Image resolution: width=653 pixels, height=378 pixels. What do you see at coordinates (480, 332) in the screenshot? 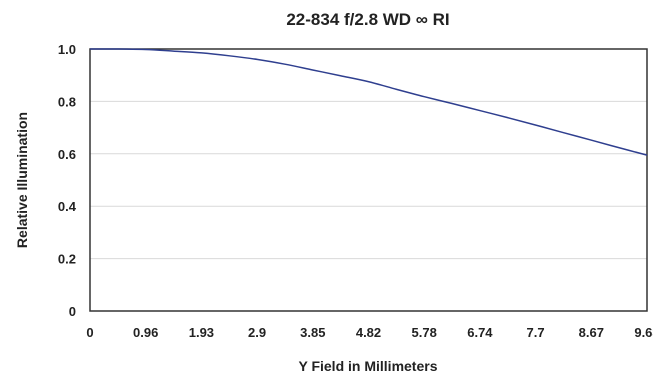
I see `x-tick-label: 6.74` at bounding box center [480, 332].